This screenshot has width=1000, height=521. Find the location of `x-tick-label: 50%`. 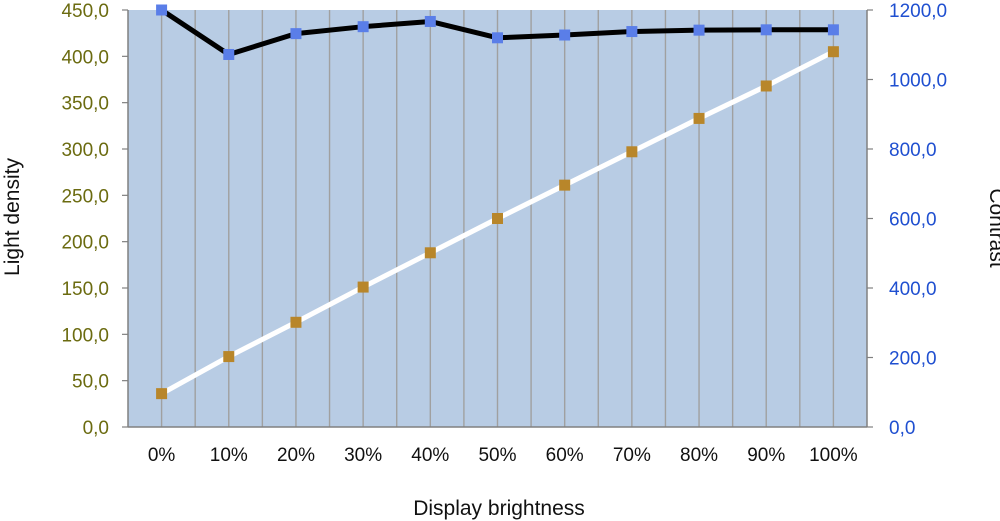

x-tick-label: 50% is located at coordinates (497, 455).